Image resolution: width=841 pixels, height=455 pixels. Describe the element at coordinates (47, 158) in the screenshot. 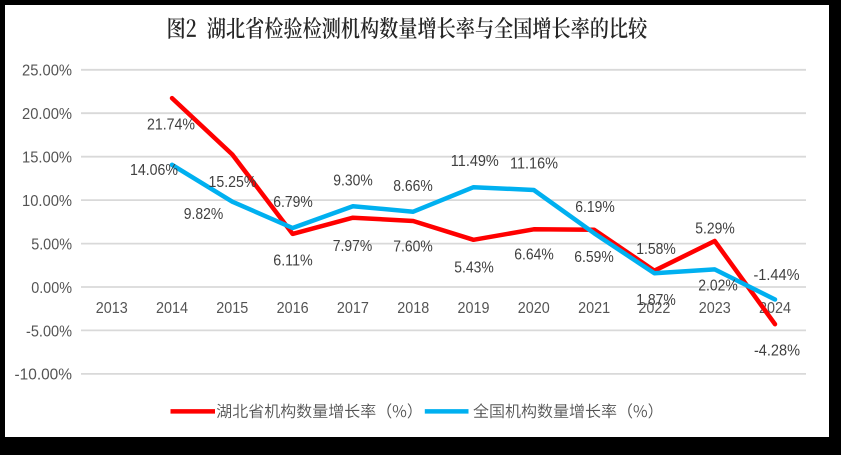

I see `svg-text: 15.00%` at that location.